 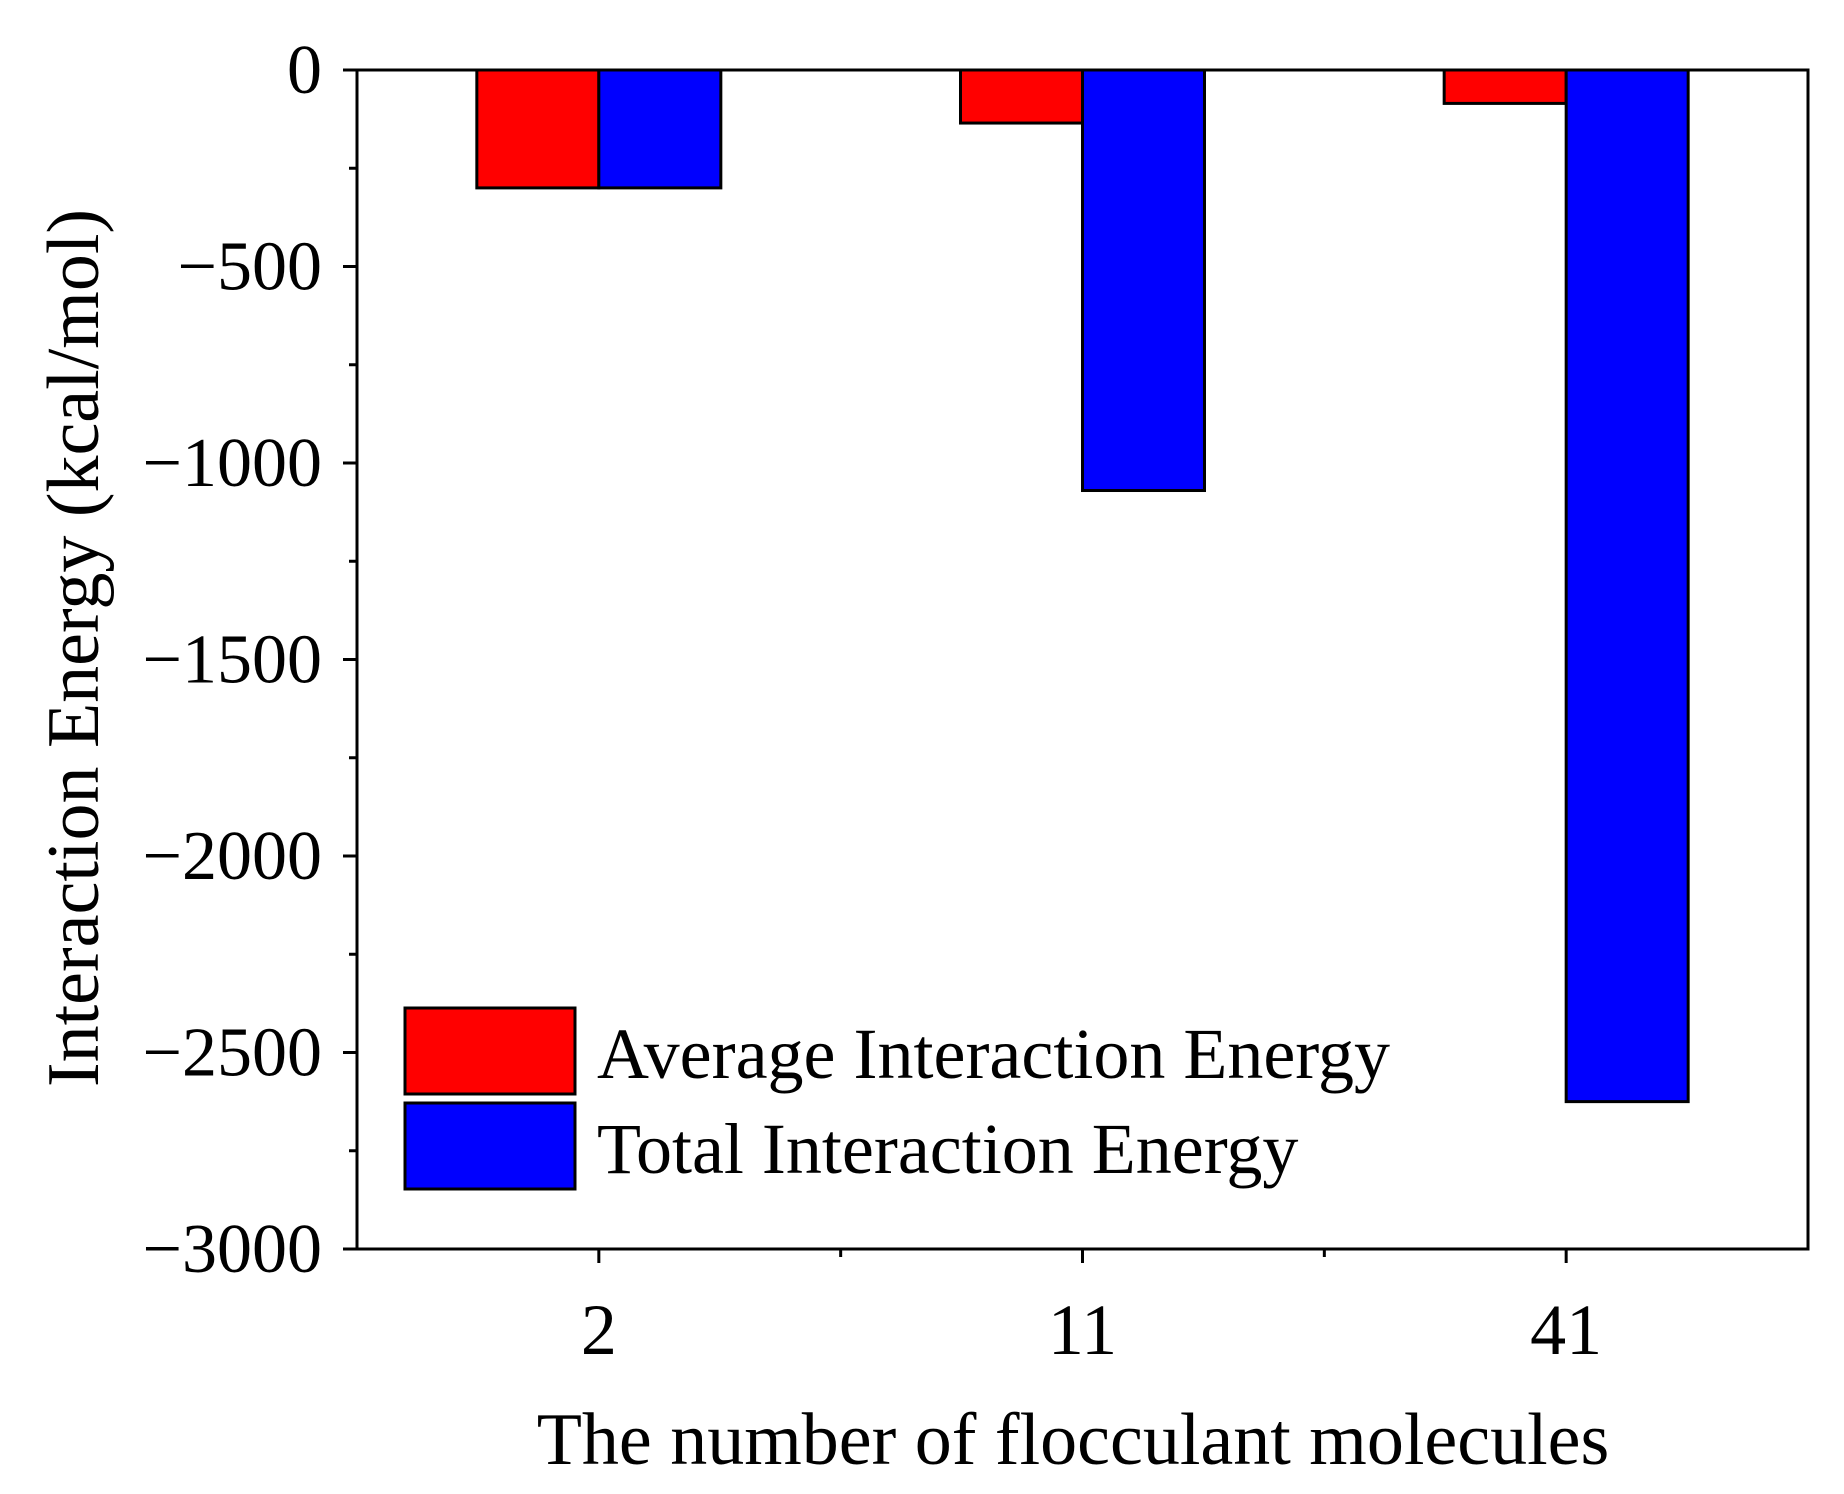 What do you see at coordinates (232, 1249) in the screenshot?
I see `y-tick-label: −3000` at bounding box center [232, 1249].